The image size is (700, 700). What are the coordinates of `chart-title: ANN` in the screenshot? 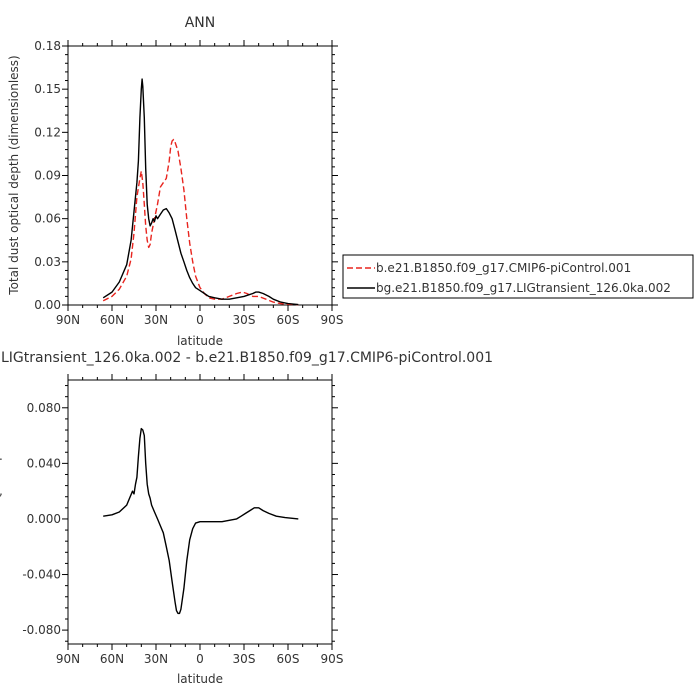 It's located at (200, 23).